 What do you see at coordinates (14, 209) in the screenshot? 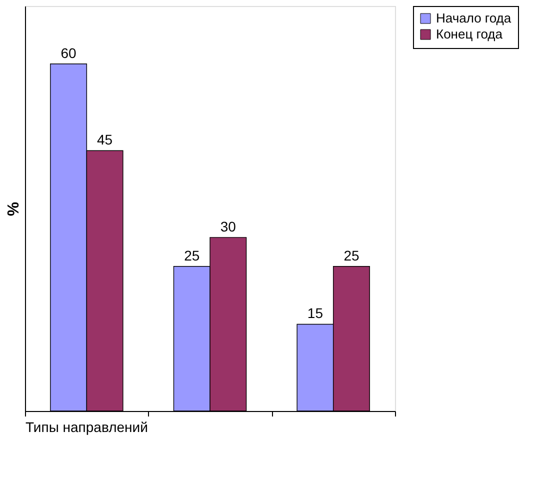
I see `y-axis-title: %` at bounding box center [14, 209].